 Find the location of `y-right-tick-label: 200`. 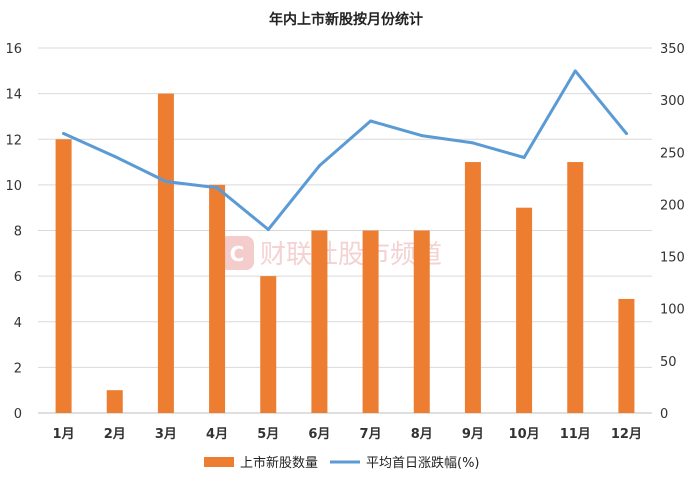

y-right-tick-label: 200 is located at coordinates (672, 205).